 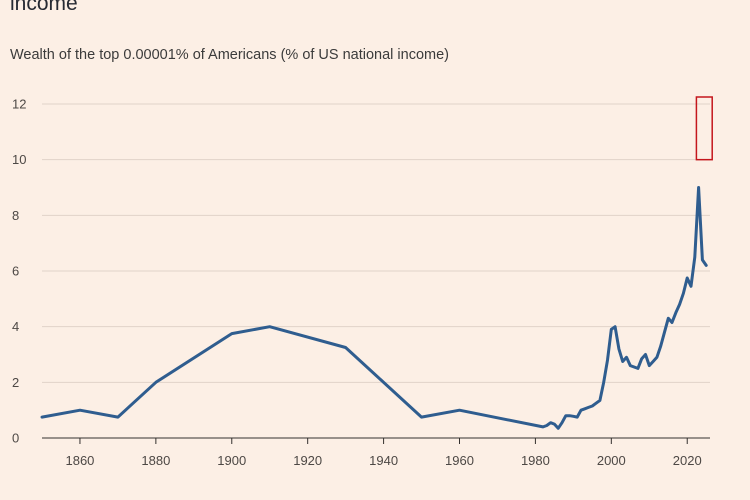 I want to click on x-tick-label: 1920, so click(x=307, y=460).